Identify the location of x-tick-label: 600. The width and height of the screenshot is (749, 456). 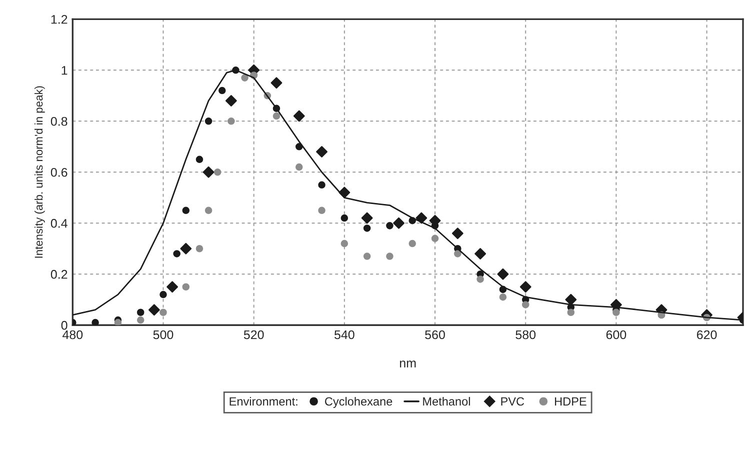
(616, 335).